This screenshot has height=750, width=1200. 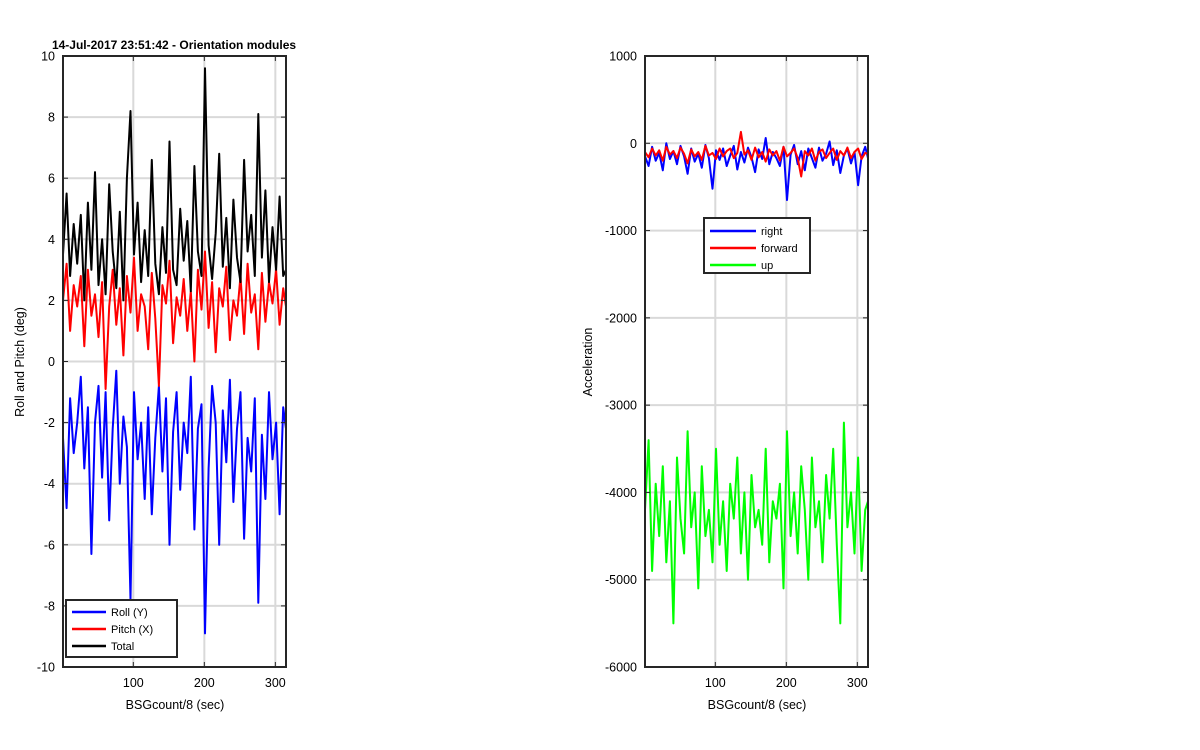 What do you see at coordinates (174, 320) in the screenshot?
I see `left-series-line-Pitch (X)` at bounding box center [174, 320].